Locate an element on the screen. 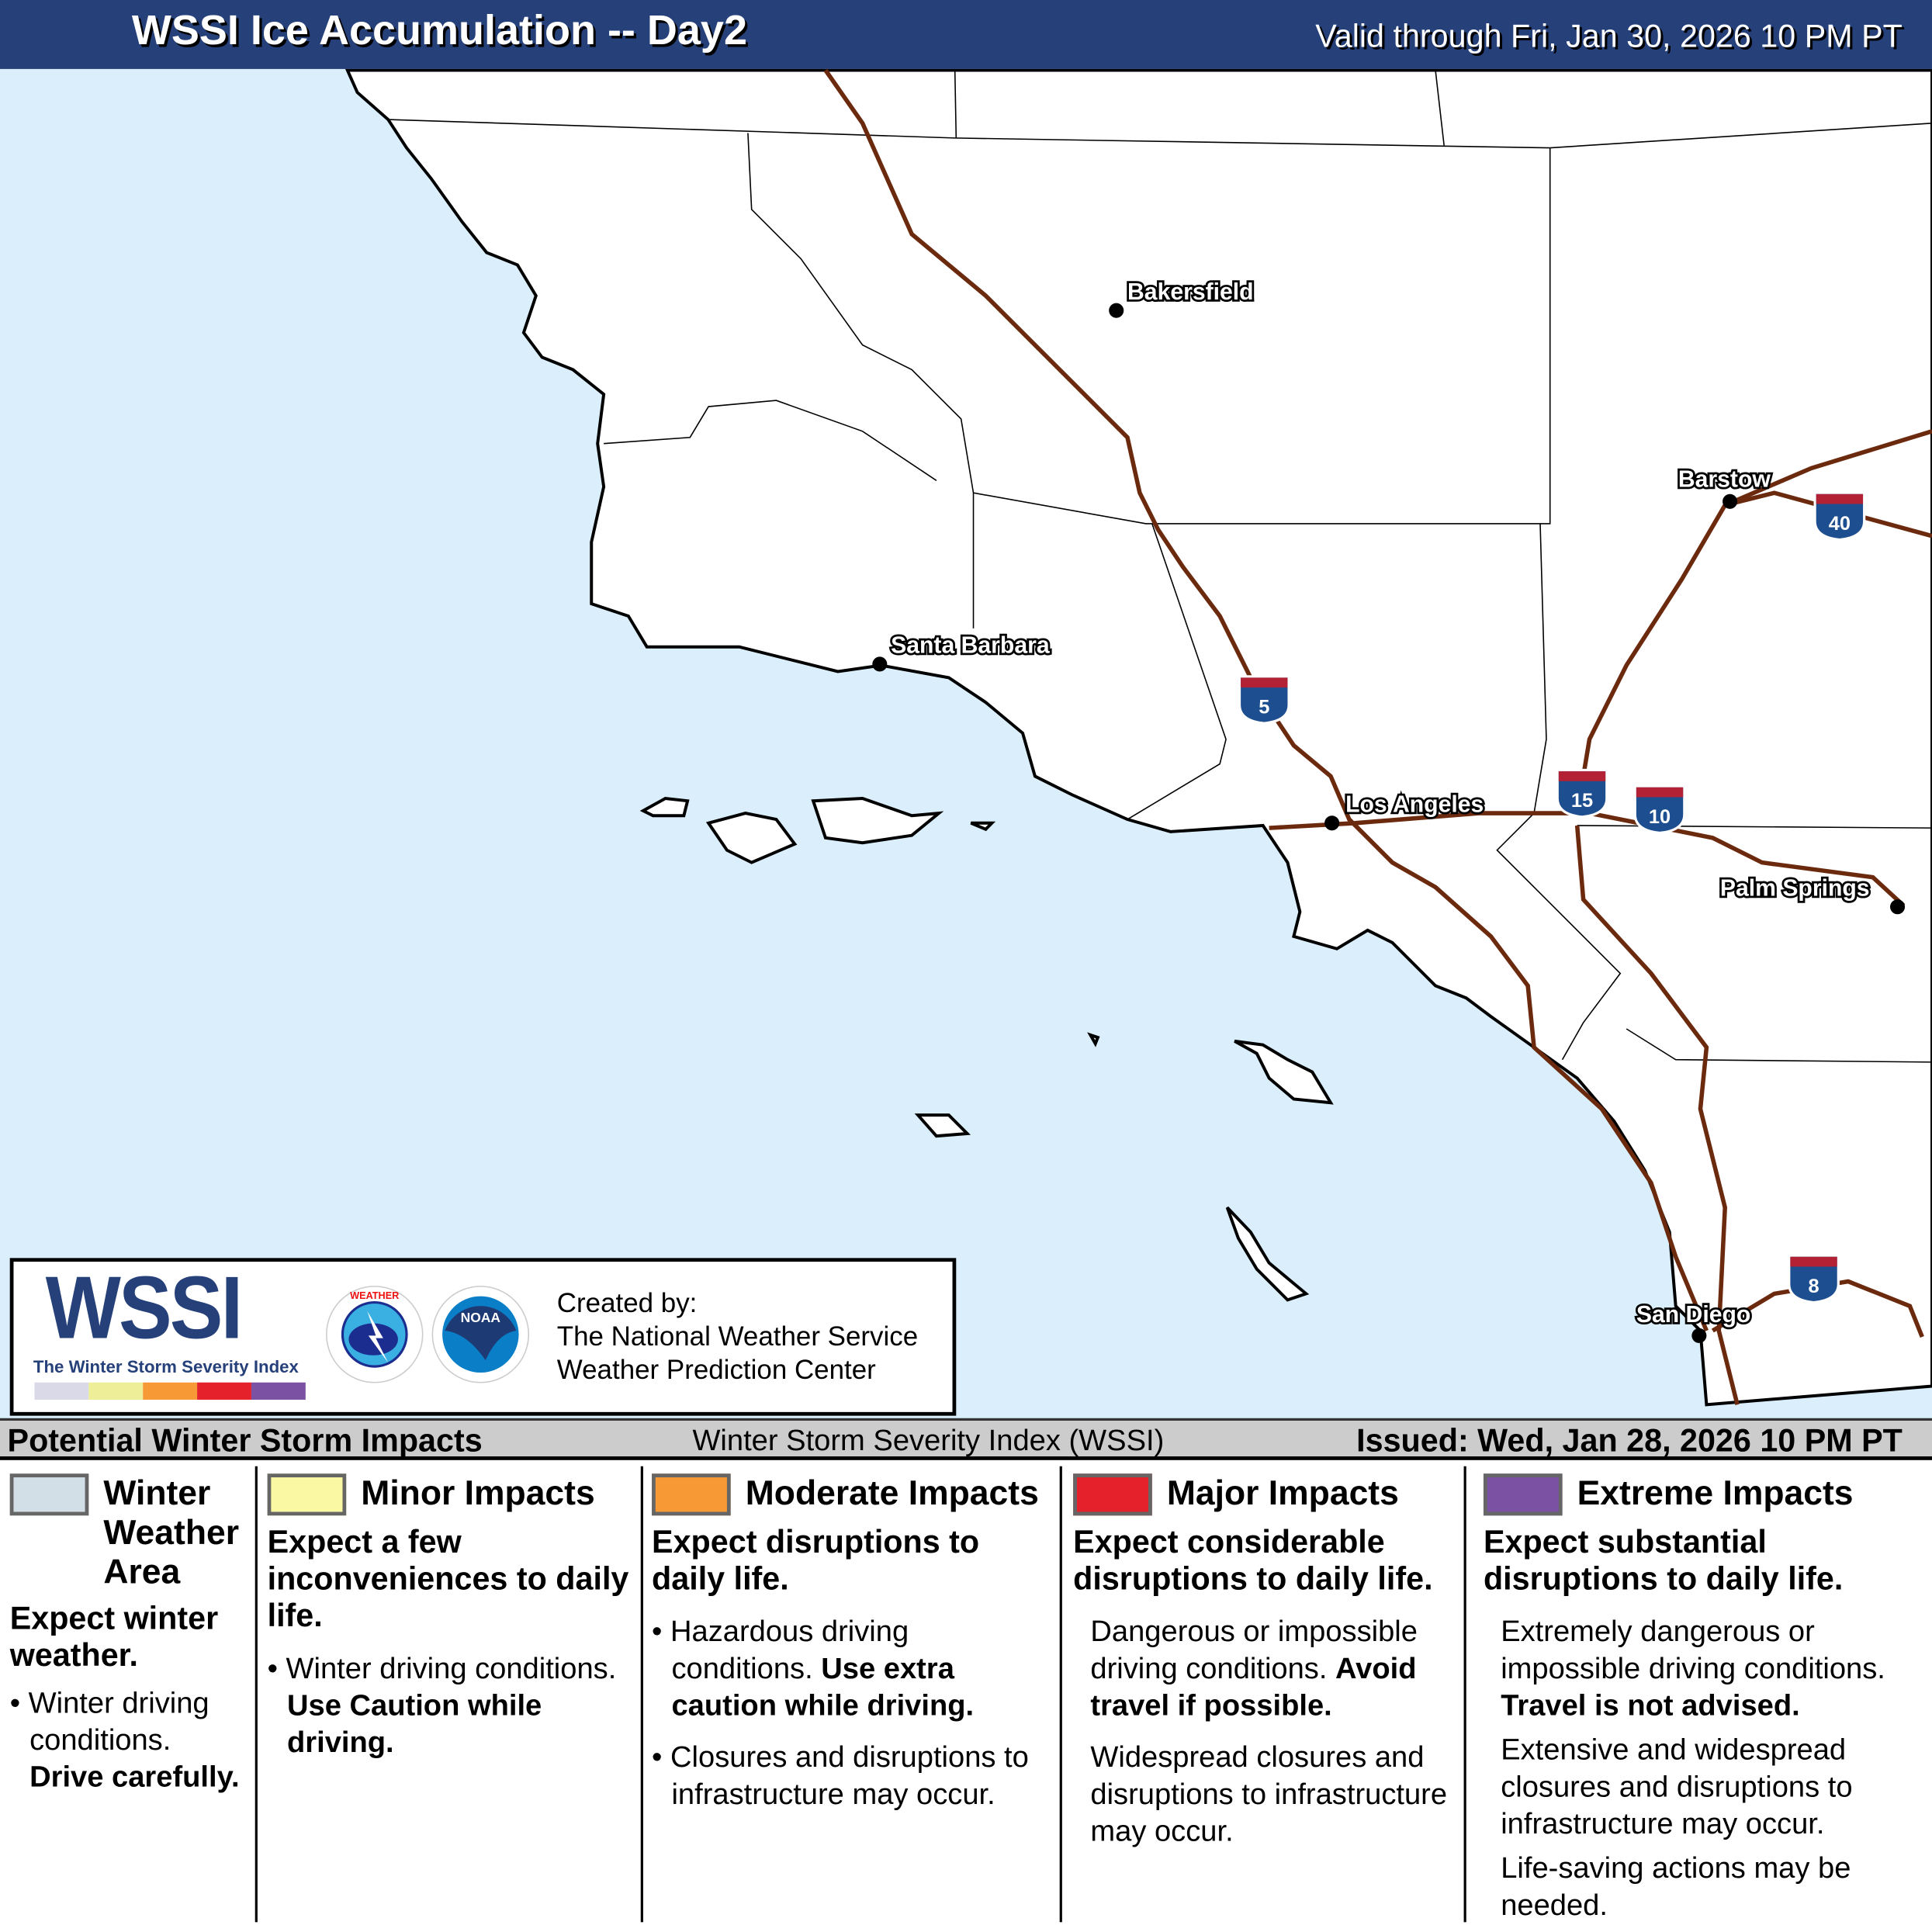 The image size is (1932, 1932). islands is located at coordinates (986, 1049).